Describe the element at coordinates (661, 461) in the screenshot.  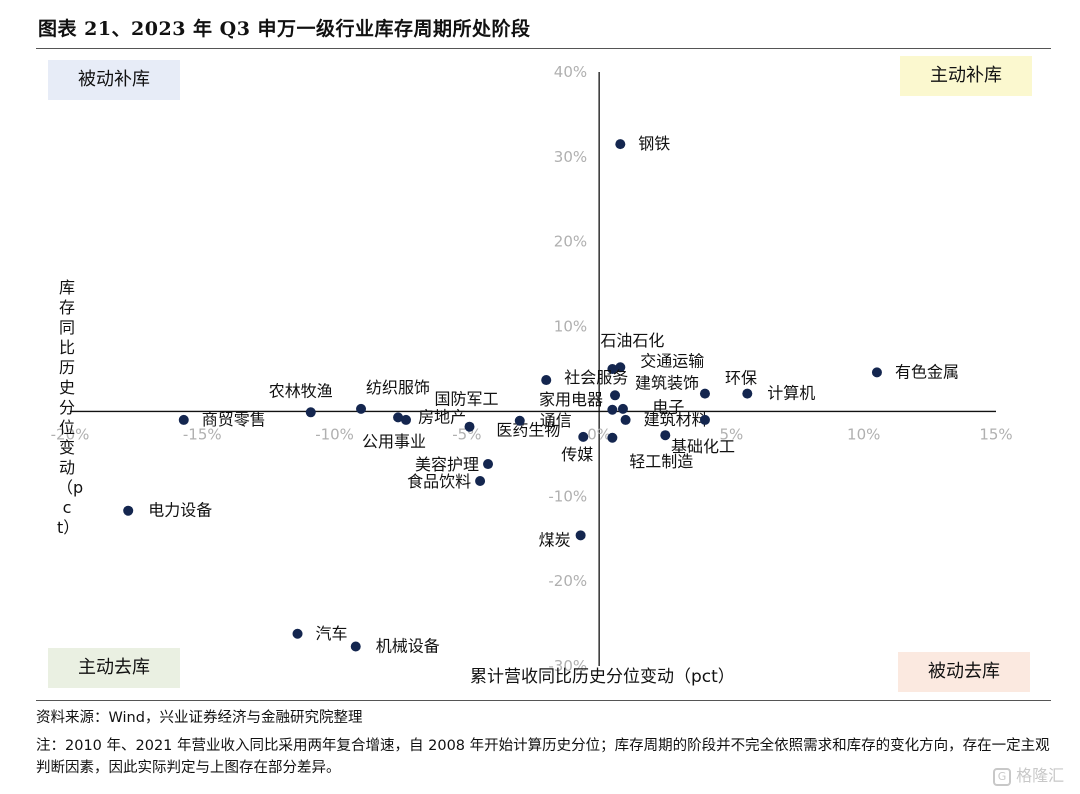
I see `data-point-label: 轻工制造` at that location.